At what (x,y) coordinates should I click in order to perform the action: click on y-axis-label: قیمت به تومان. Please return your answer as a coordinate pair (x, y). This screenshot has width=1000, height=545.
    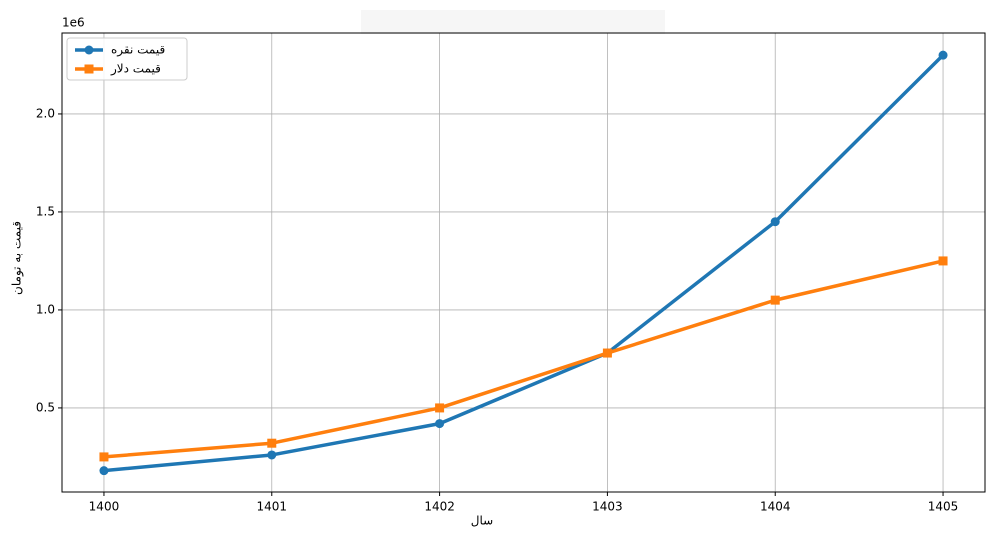
    Looking at the image, I should click on (17, 258).